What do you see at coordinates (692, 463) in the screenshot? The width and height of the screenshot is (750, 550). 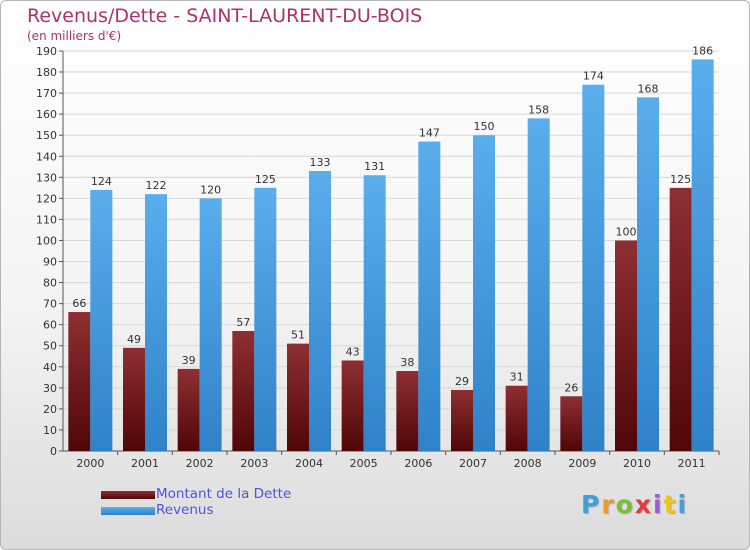 I see `x-tick-label: 2011` at bounding box center [692, 463].